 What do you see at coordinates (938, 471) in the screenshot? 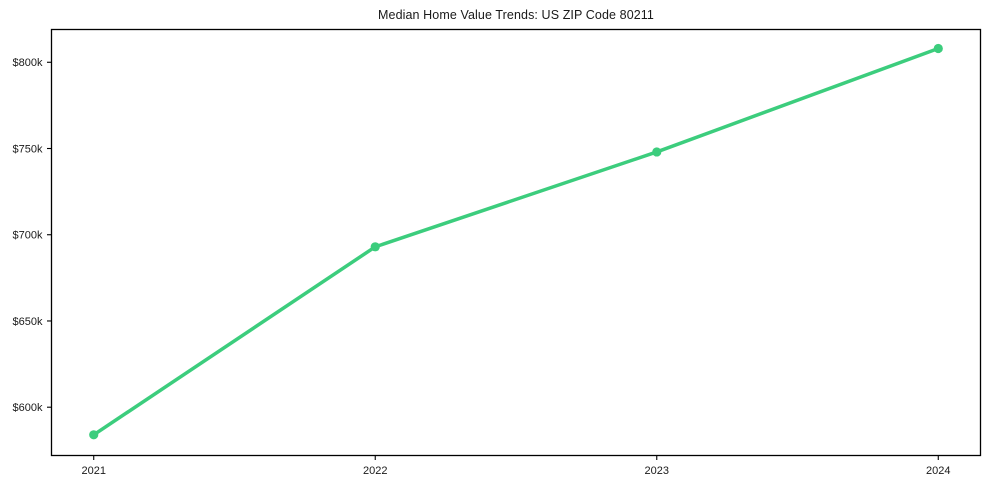
I see `x-tick-label: 2024` at bounding box center [938, 471].